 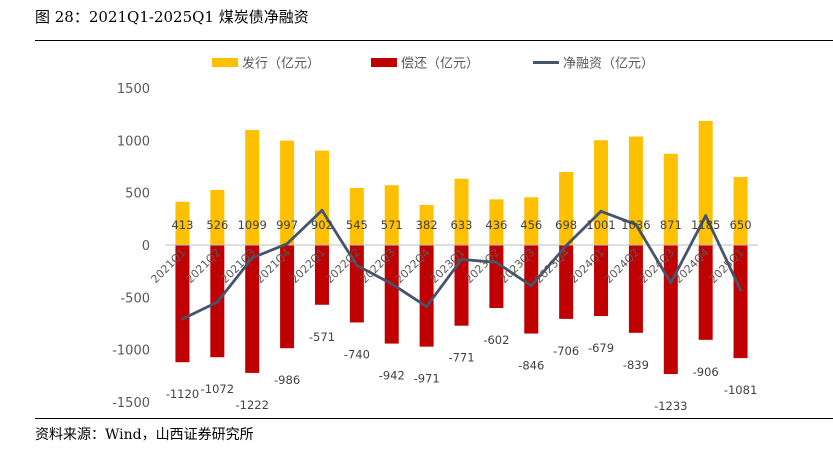 What do you see at coordinates (462, 225) in the screenshot?
I see `issuance-value-label: 633` at bounding box center [462, 225].